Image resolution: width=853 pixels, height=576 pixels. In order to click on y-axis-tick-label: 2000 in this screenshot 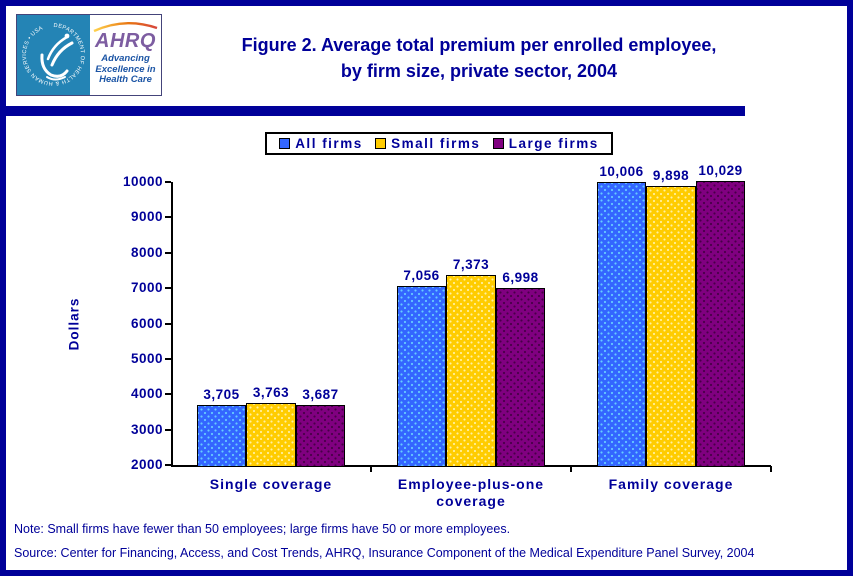, I will do `click(146, 464)`.